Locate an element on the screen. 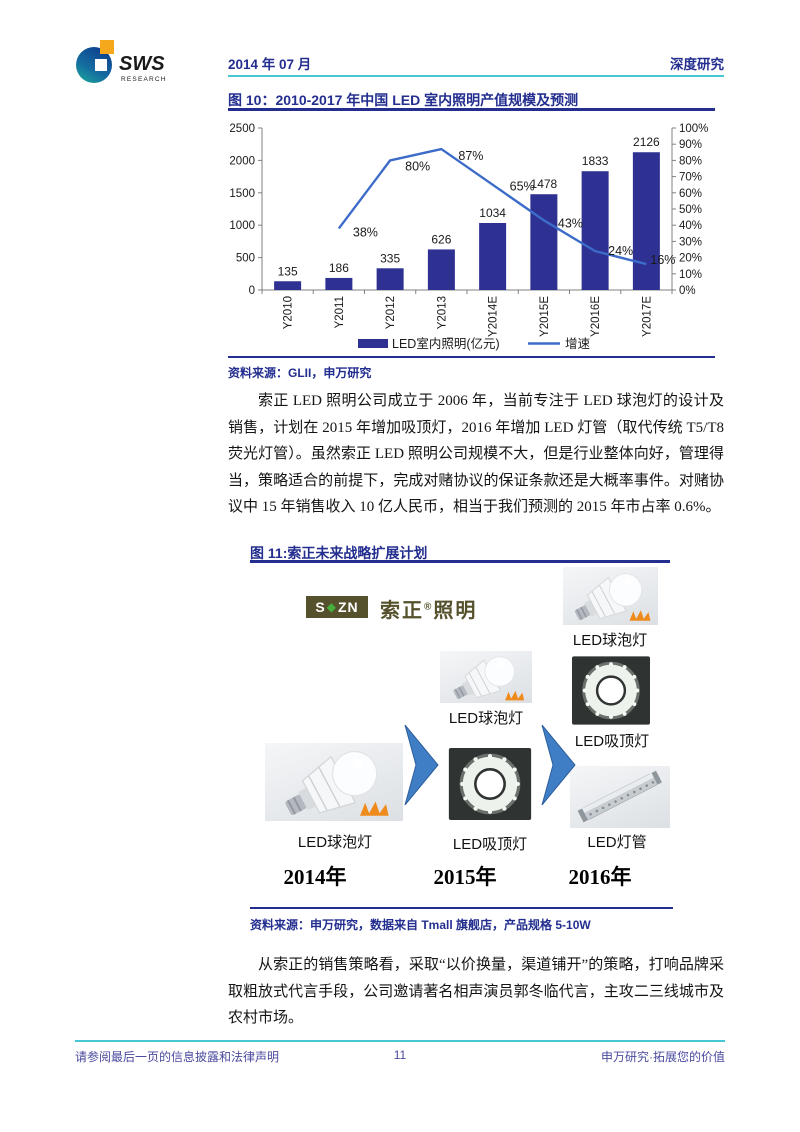 The width and height of the screenshot is (800, 1132). svg-text: 2000 is located at coordinates (242, 161).